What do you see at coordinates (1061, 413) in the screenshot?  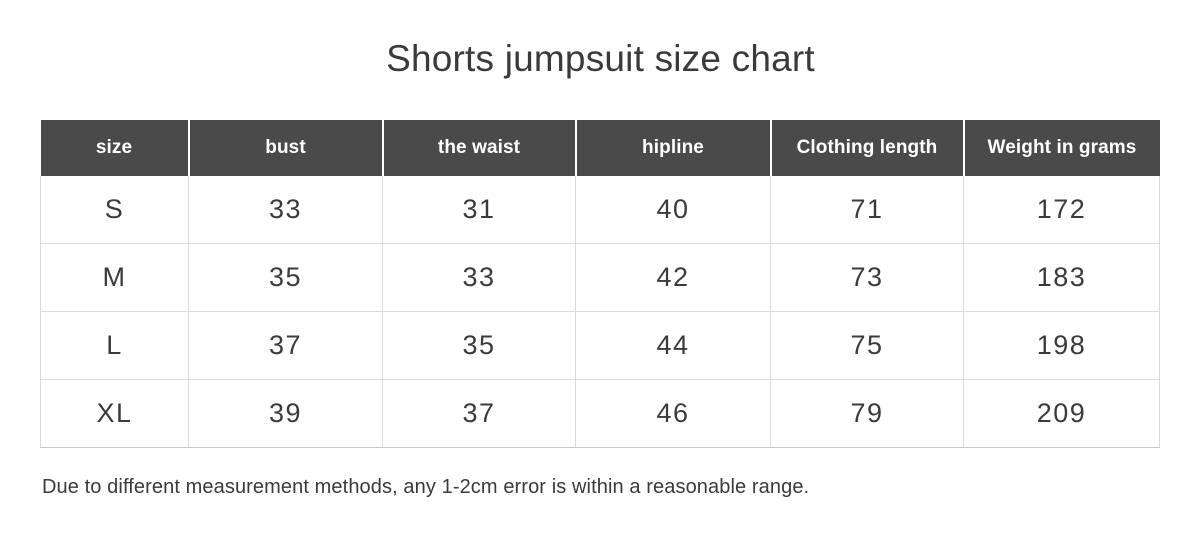 I see `cell-weight: 209` at bounding box center [1061, 413].